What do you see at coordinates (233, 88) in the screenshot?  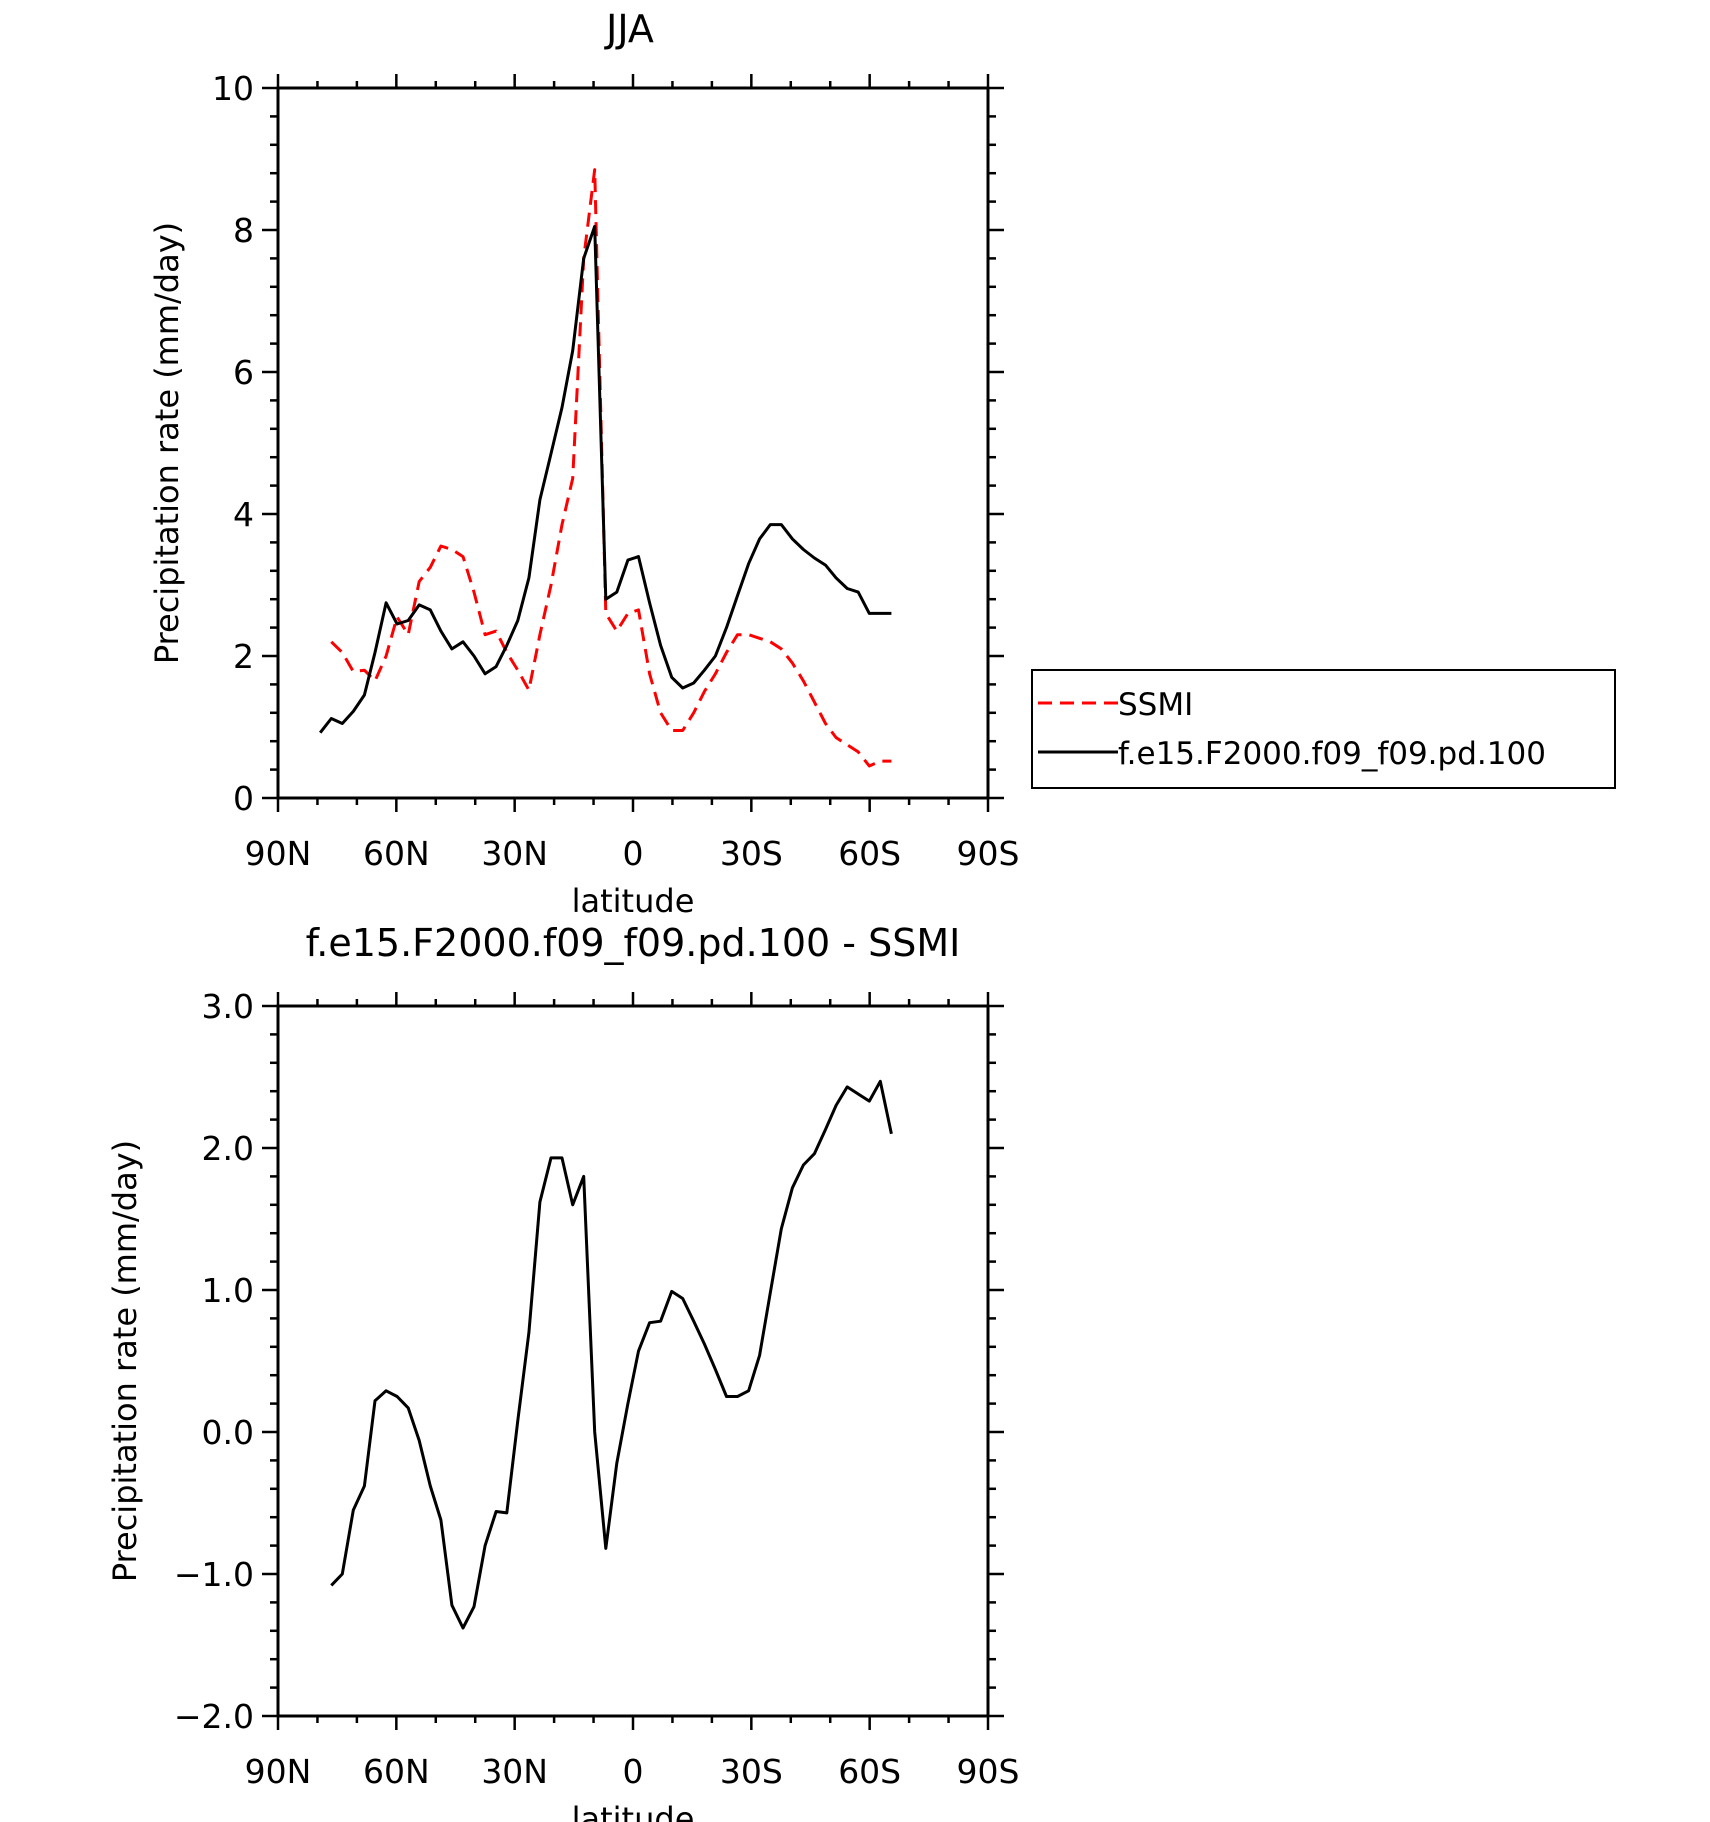 I see `y-tick-label: 10` at bounding box center [233, 88].